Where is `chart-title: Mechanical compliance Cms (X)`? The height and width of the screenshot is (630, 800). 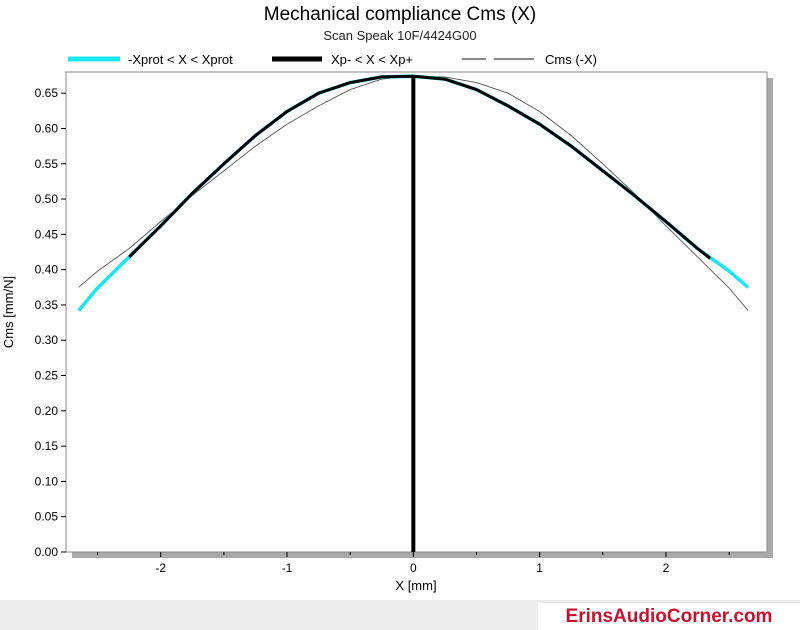
chart-title: Mechanical compliance Cms (X) is located at coordinates (400, 14).